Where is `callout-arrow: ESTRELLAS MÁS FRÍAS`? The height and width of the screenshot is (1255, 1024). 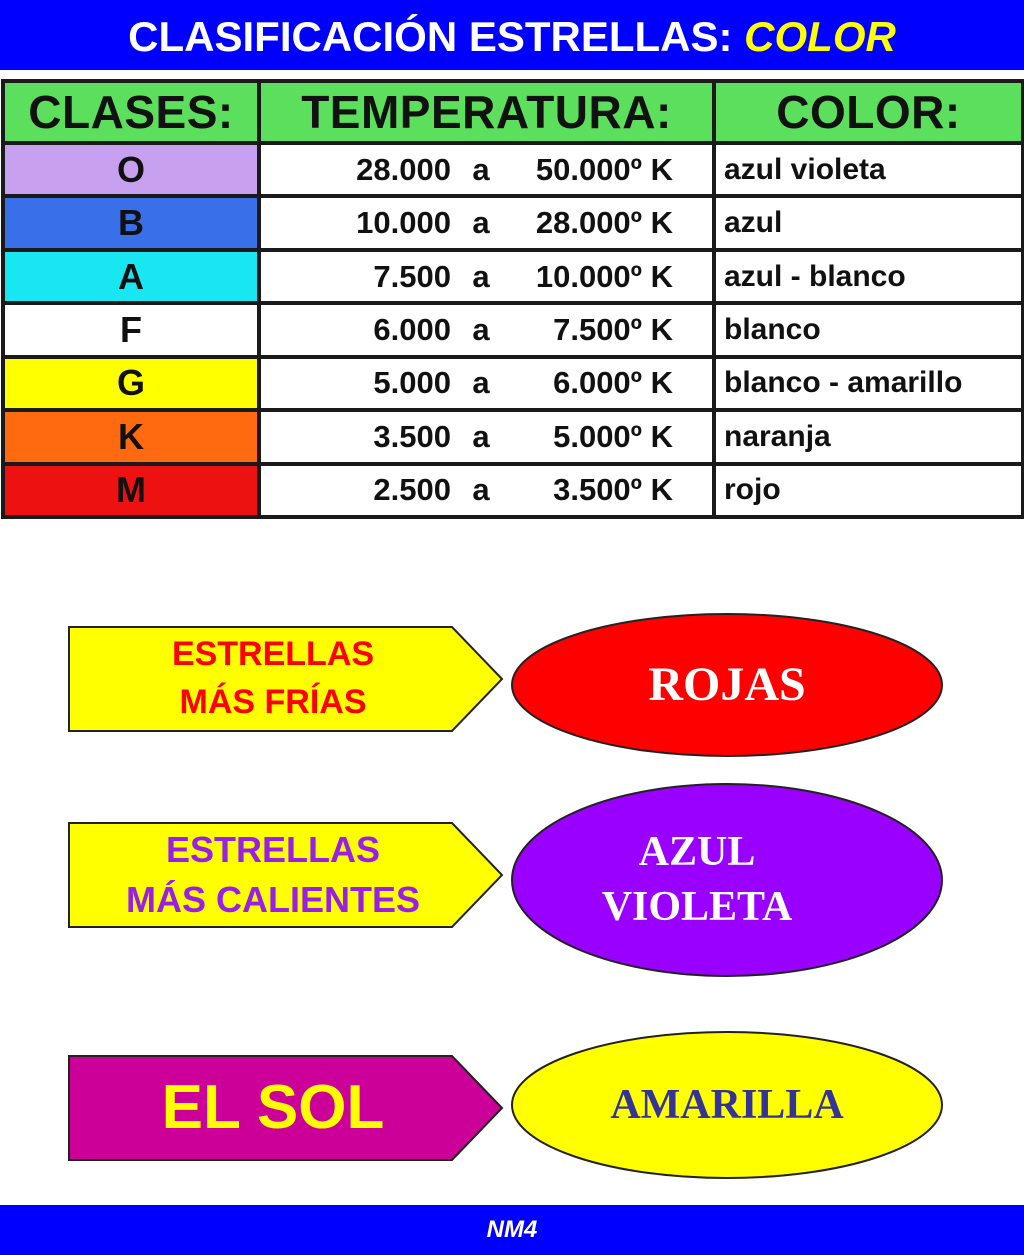 callout-arrow: ESTRELLAS MÁS FRÍAS is located at coordinates (286, 679).